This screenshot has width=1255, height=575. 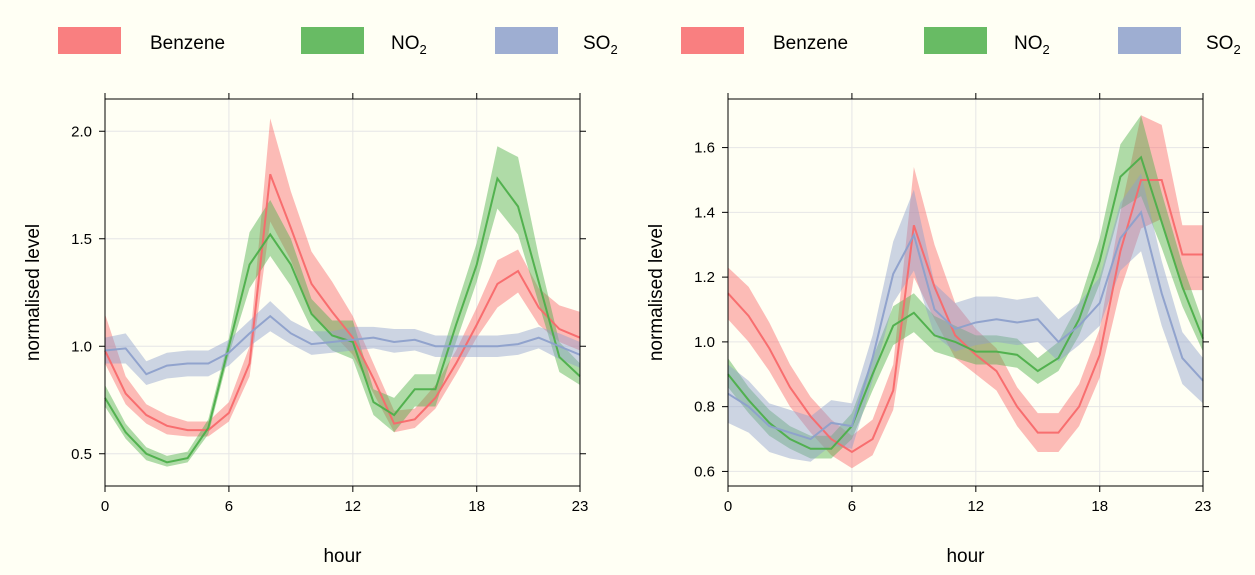 I want to click on y-tick-label: 1.6, so click(x=704, y=148).